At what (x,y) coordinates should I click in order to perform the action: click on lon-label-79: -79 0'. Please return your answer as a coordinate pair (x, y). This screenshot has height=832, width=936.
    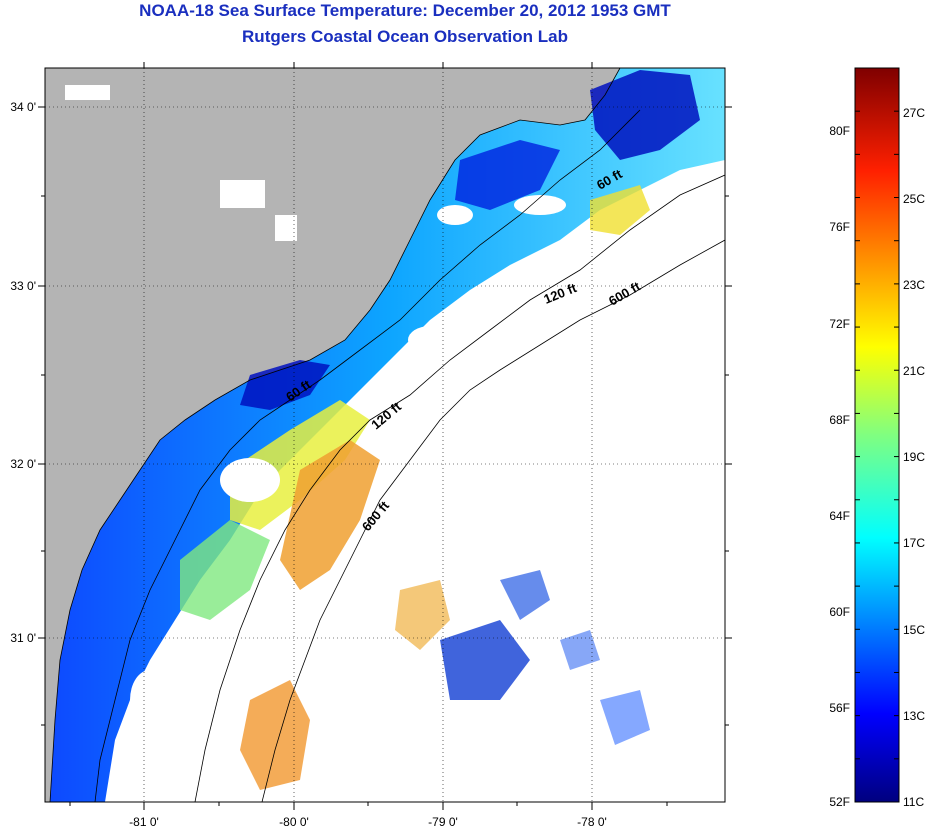
    Looking at the image, I should click on (443, 822).